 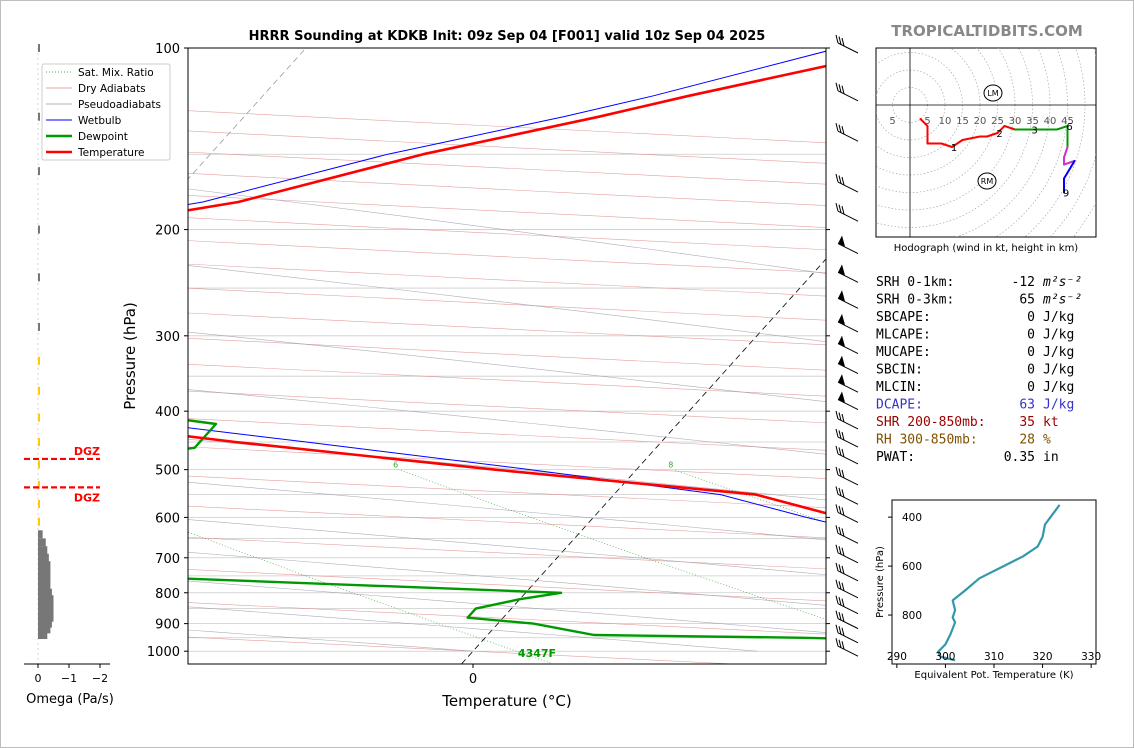 I want to click on hodograph-height-label: 2, so click(x=999, y=134).